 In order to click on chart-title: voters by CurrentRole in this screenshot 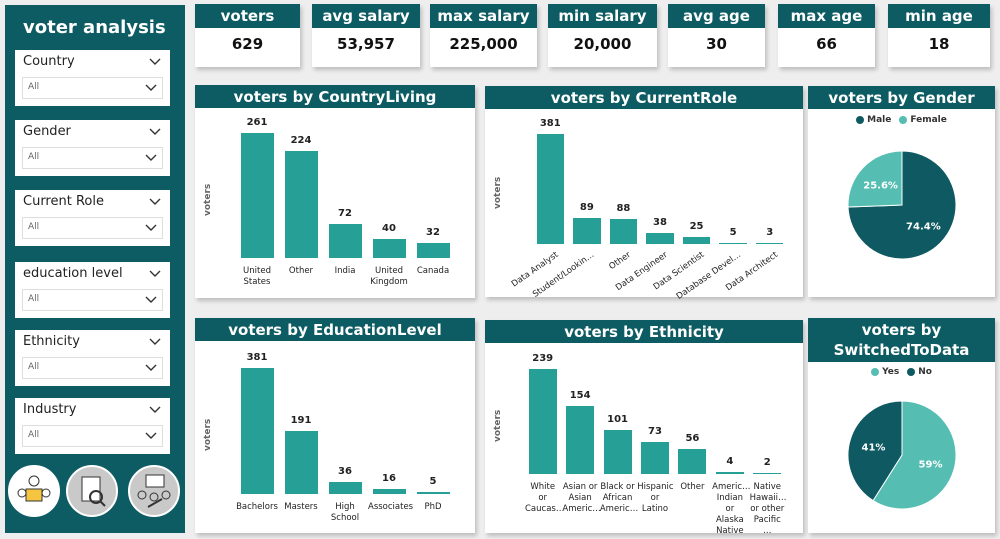, I will do `click(644, 97)`.